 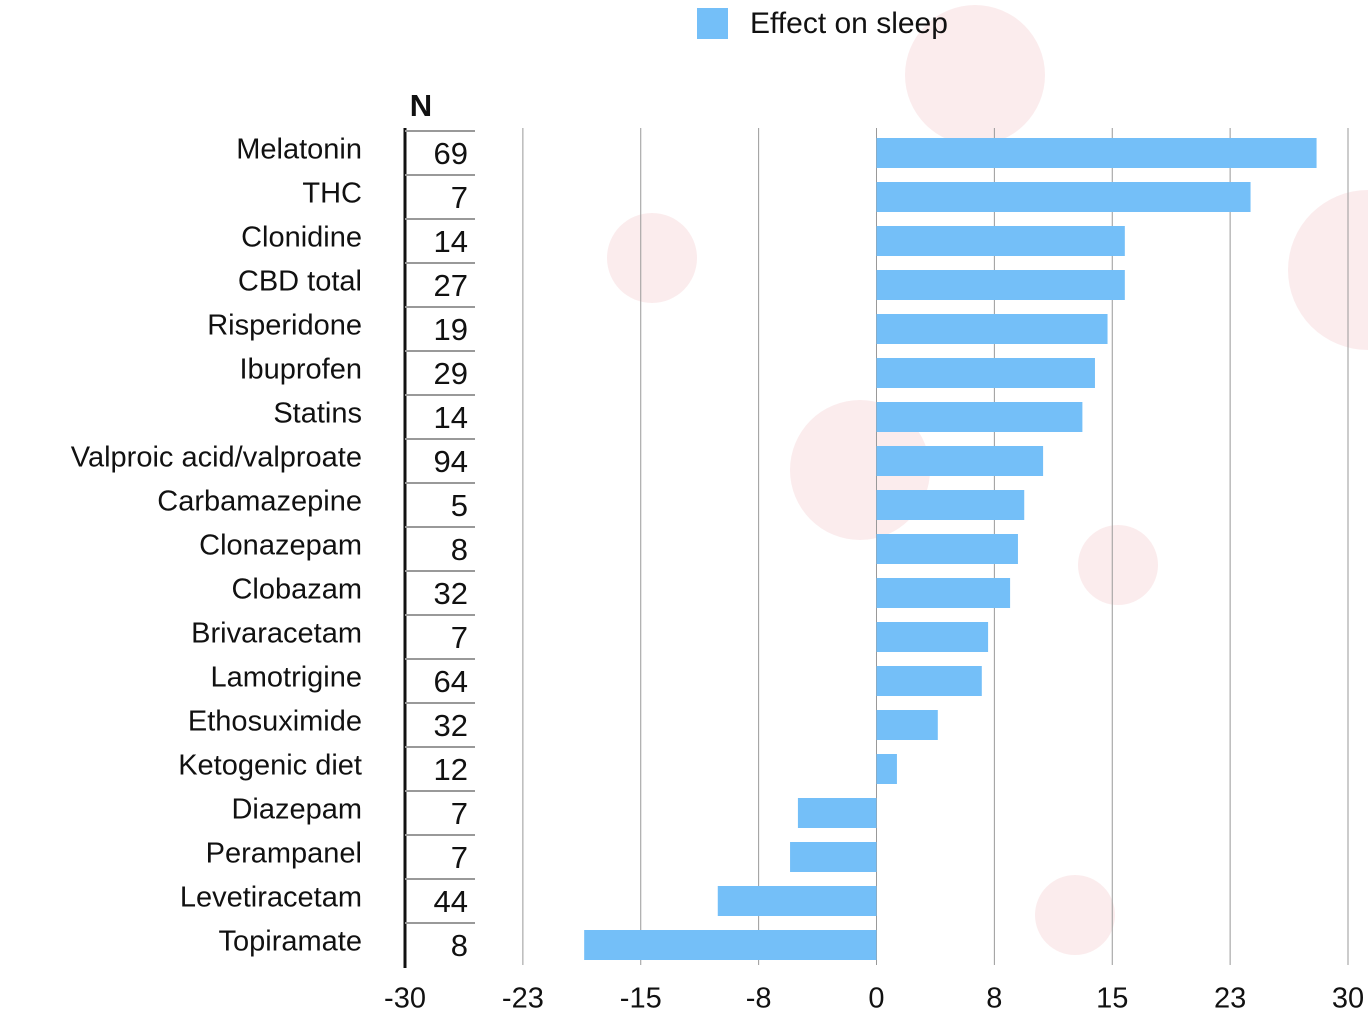 What do you see at coordinates (290, 942) in the screenshot?
I see `category-label: Topiramate` at bounding box center [290, 942].